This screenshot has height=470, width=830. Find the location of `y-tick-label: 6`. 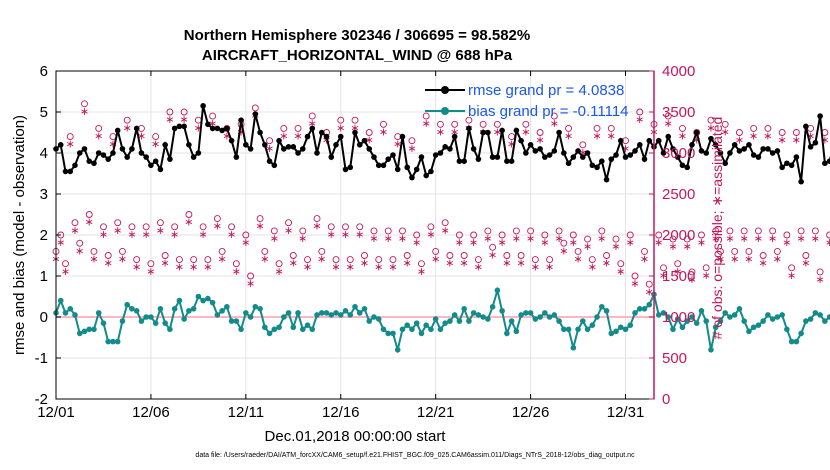

y-tick-label: 6 is located at coordinates (44, 71).